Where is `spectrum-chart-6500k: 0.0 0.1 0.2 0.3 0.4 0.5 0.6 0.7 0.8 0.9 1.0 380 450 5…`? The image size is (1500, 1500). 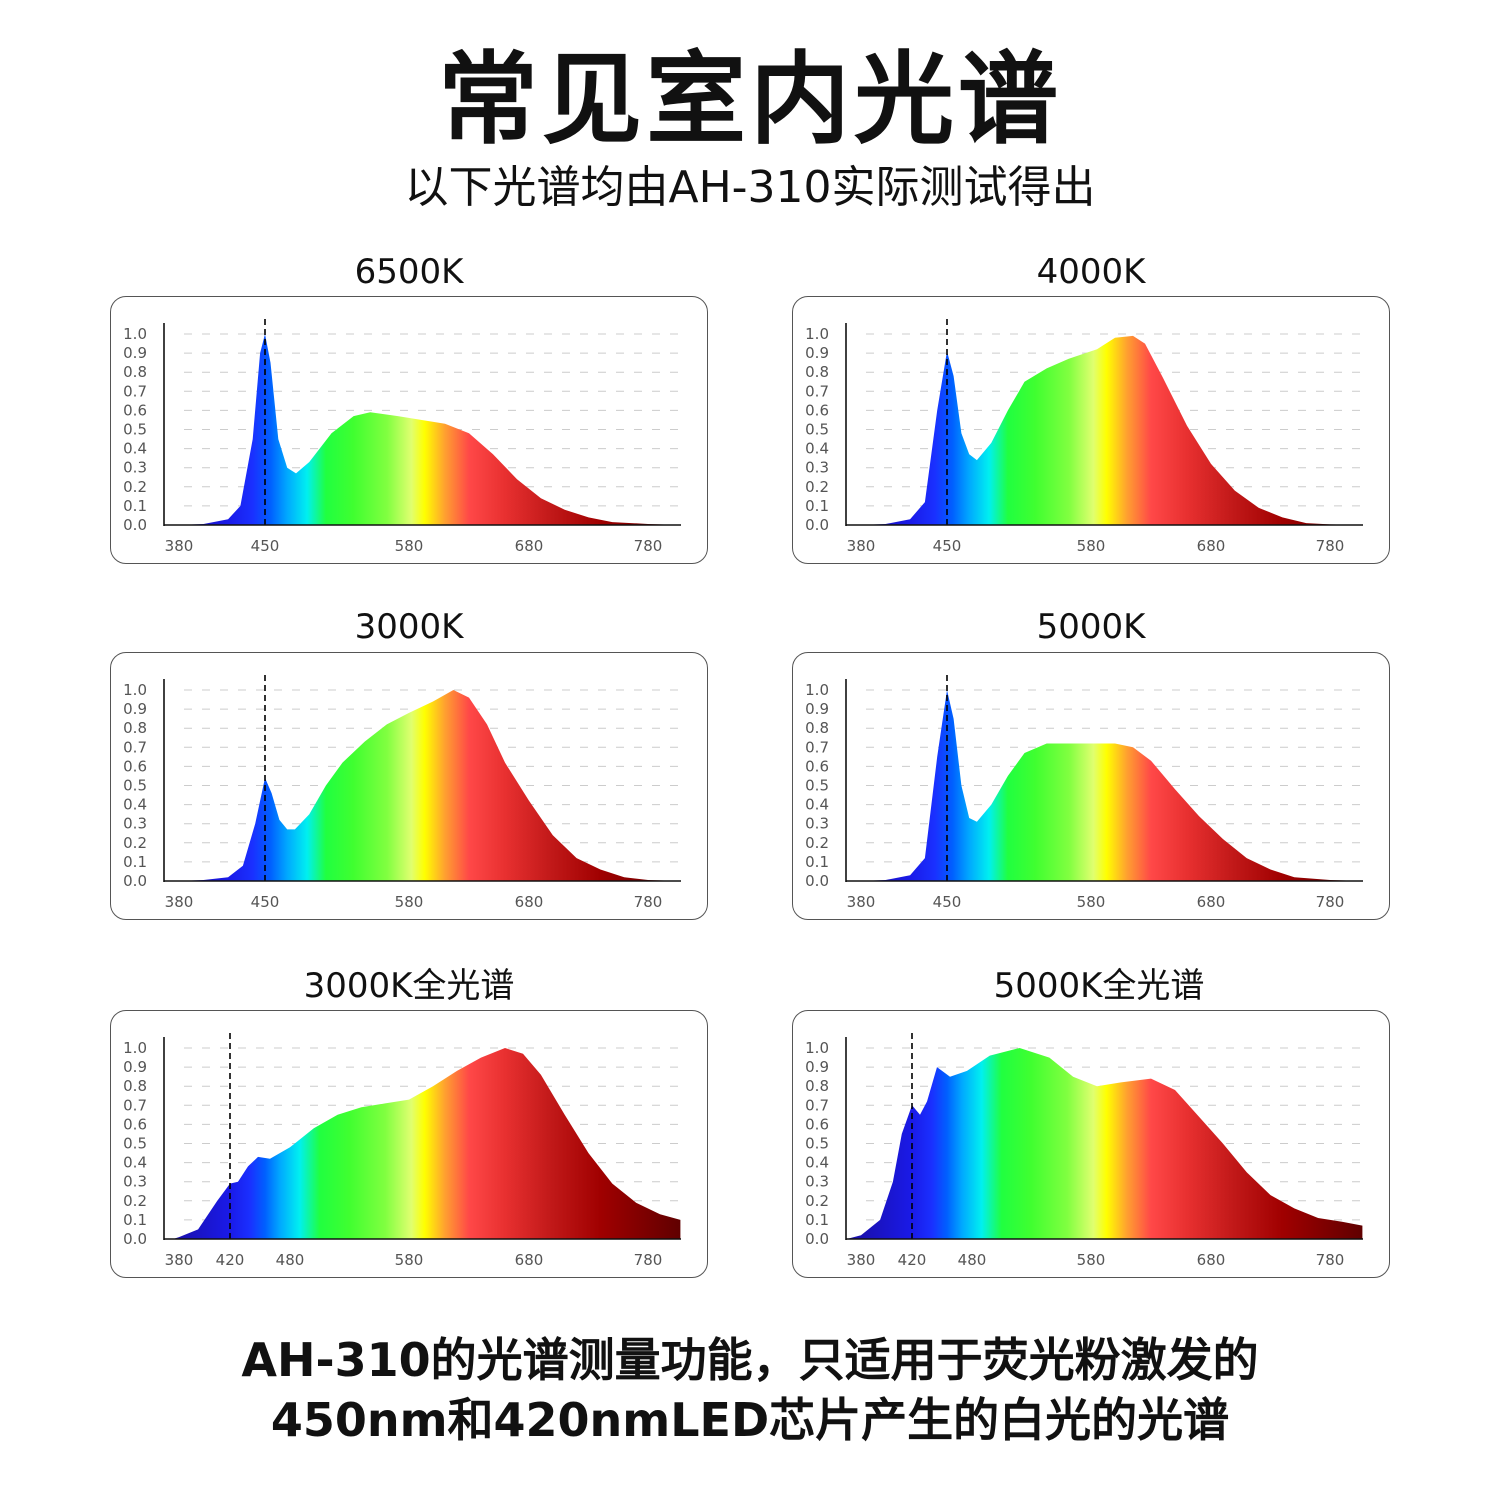
spectrum-chart-6500k: 0.0 0.1 0.2 0.3 0.4 0.5 0.6 0.7 0.8 0.9 1.0 380 450 5… is located at coordinates (409, 430).